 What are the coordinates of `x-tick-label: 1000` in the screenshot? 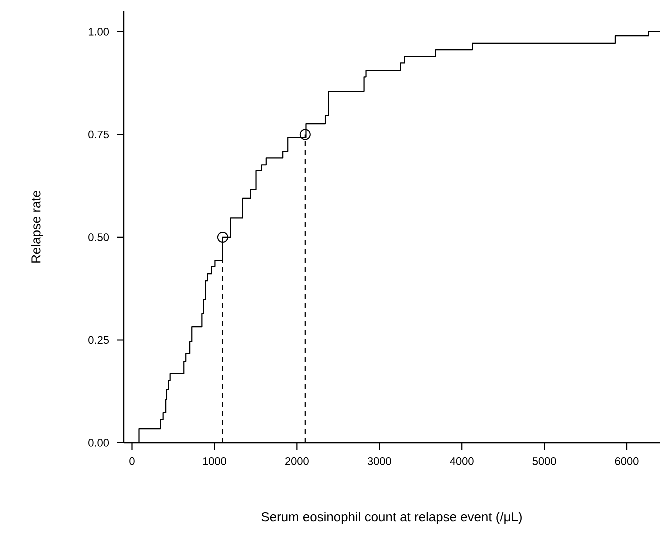 It's located at (214, 462).